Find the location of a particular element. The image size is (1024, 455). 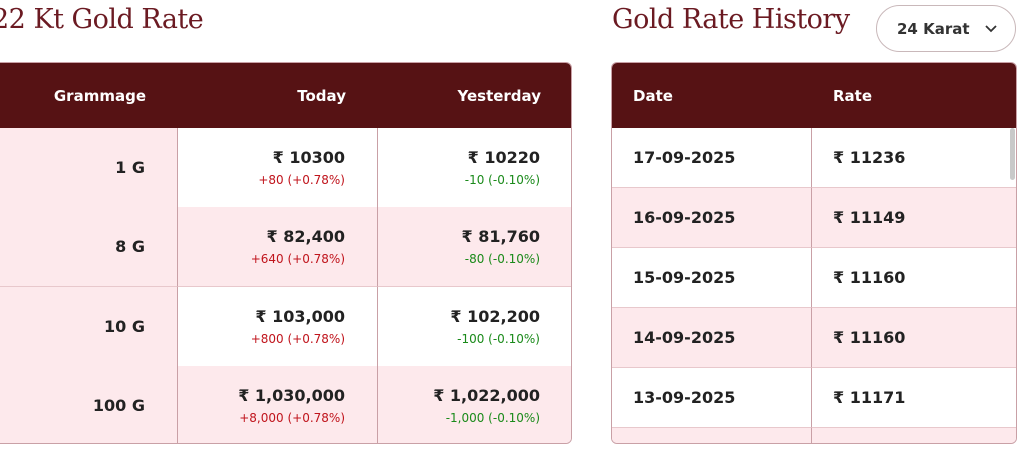

table-cell: ₹ 103,000 +800 (+0.78%) is located at coordinates (278, 326).